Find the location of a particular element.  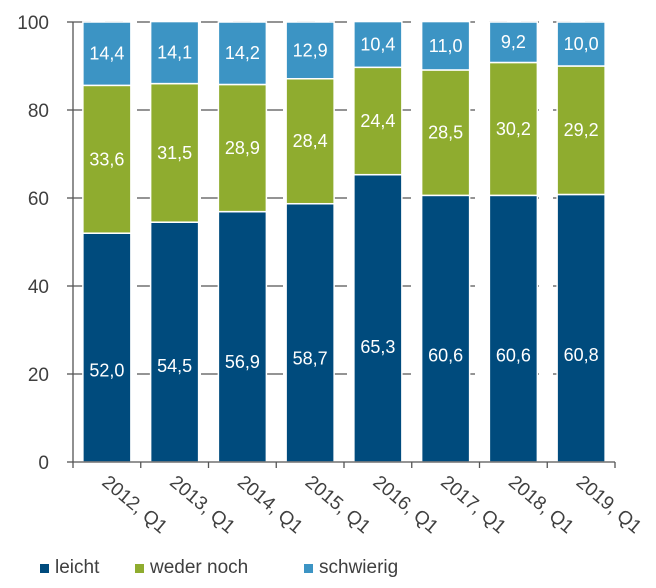

data-label-schwierig: 14,1 is located at coordinates (174, 53).